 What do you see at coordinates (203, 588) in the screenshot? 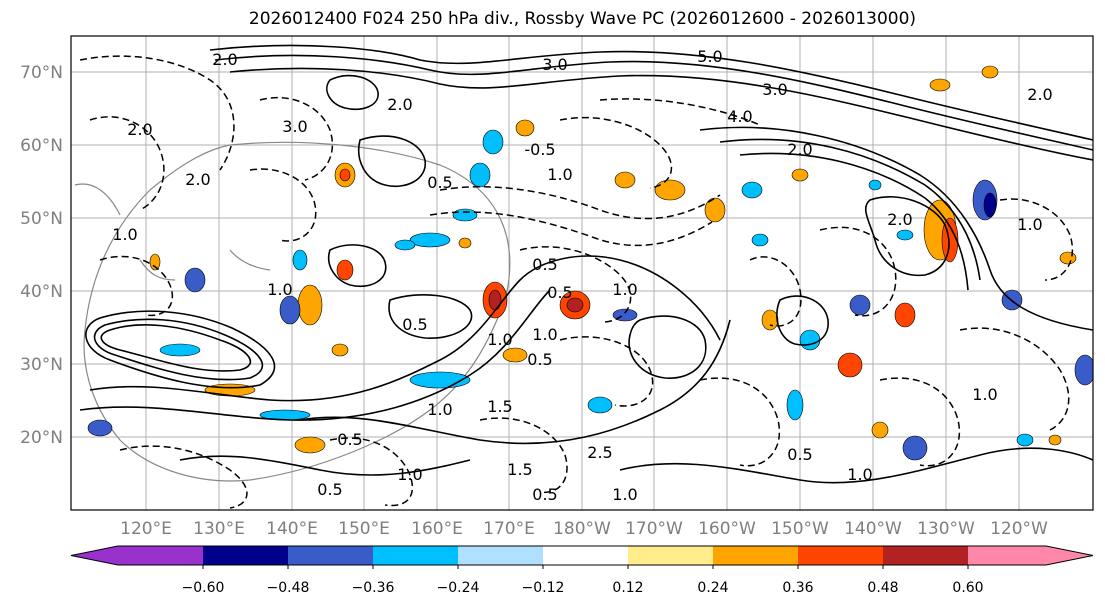
I see `colorbar-tick-label: −0.60` at bounding box center [203, 588].